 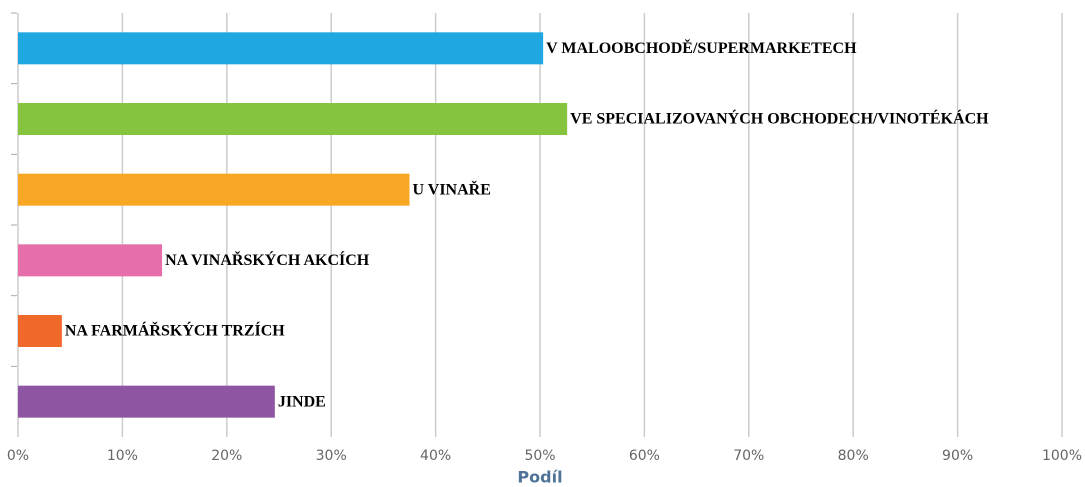 What do you see at coordinates (122, 456) in the screenshot?
I see `x-tick-label: 10%` at bounding box center [122, 456].